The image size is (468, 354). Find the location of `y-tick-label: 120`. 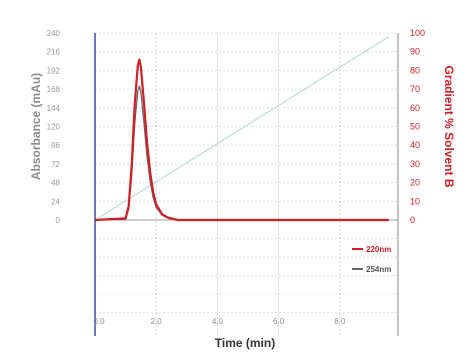

y-tick-label: 120 is located at coordinates (54, 127).